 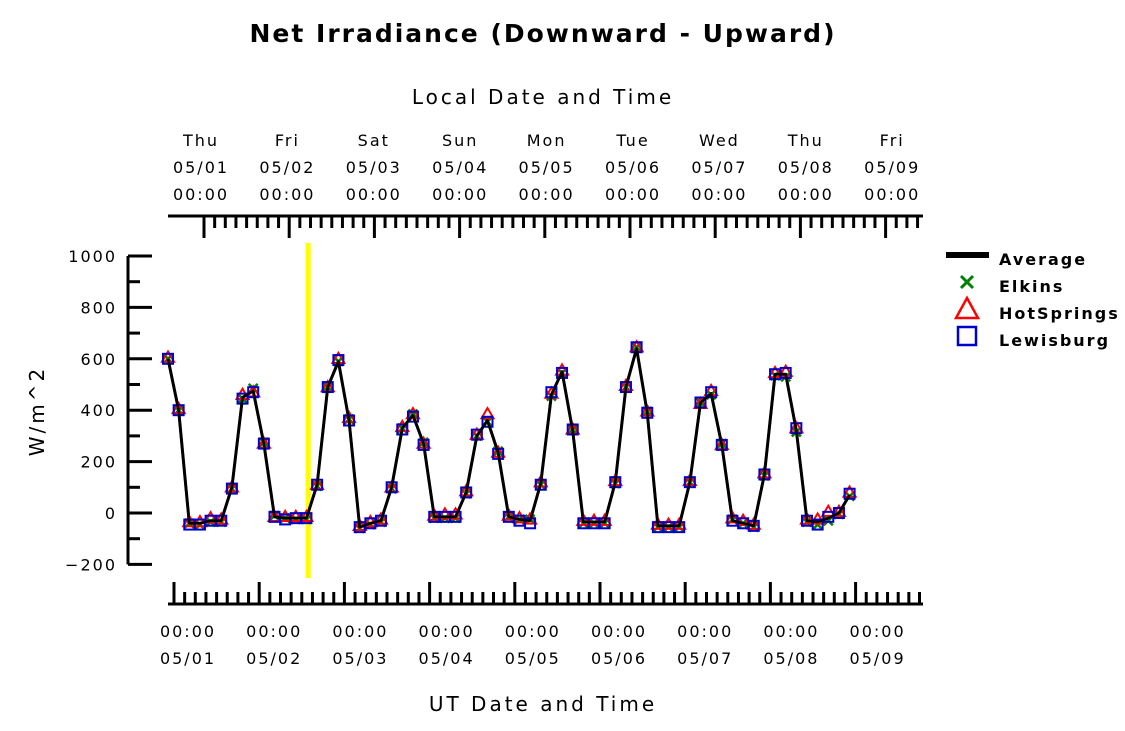 I want to click on point-elkins-stroke, so click(x=636, y=347).